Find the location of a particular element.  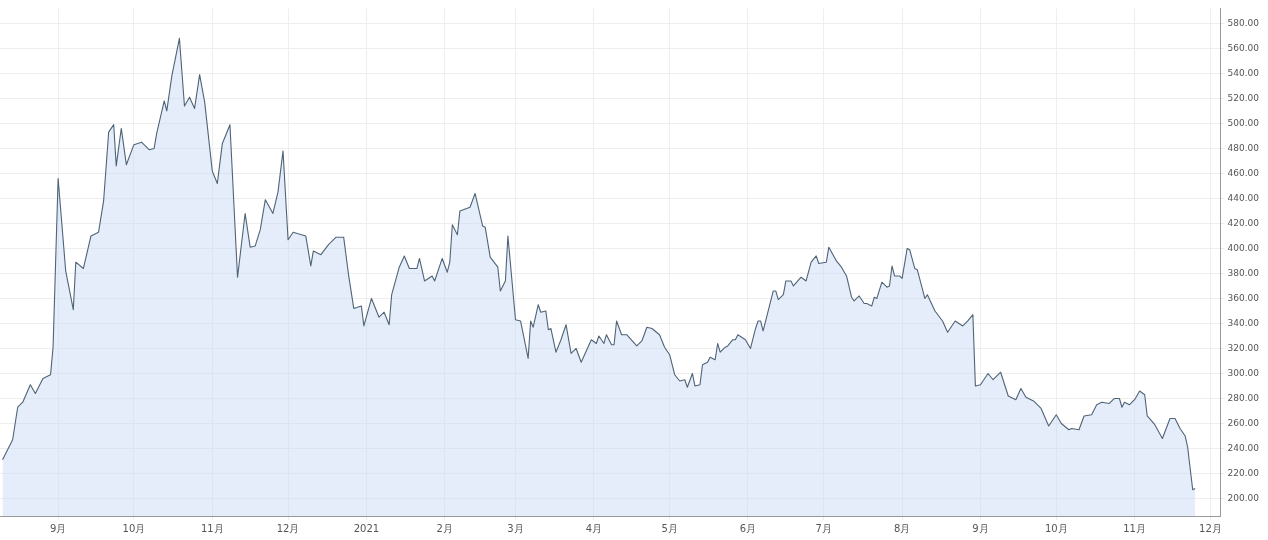

y-tick-label: 500.00 is located at coordinates (1243, 122).